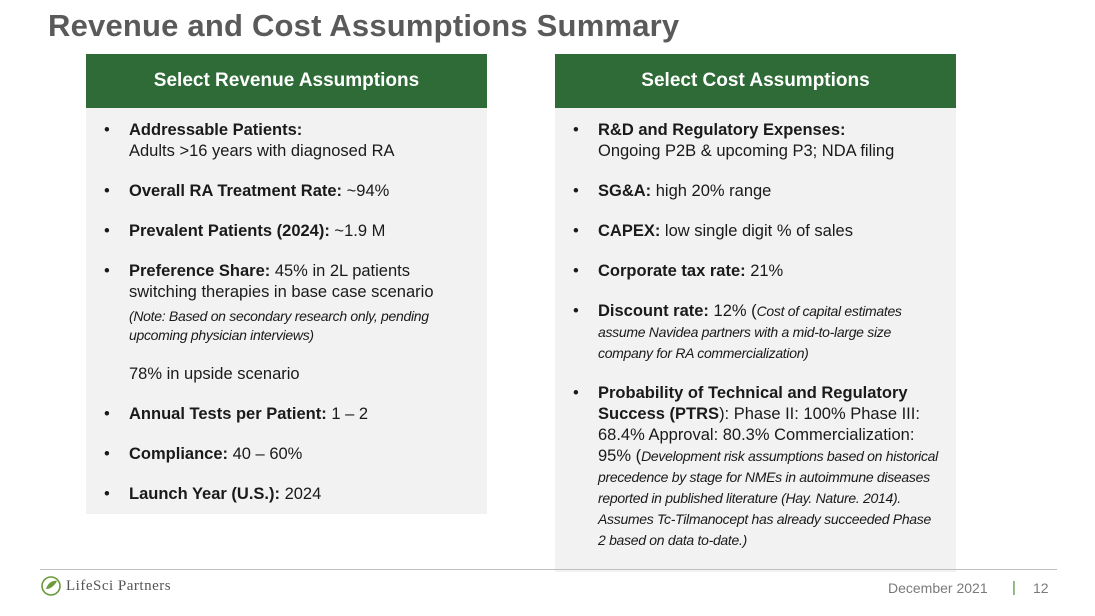 The width and height of the screenshot is (1095, 616). I want to click on company-logo: LifeSci Partners, so click(105, 586).